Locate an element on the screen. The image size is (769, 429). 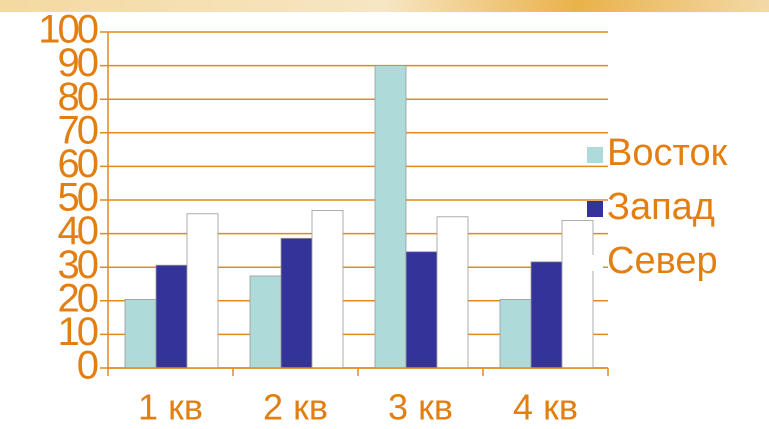
y-tick-label: 50 is located at coordinates (78, 198).